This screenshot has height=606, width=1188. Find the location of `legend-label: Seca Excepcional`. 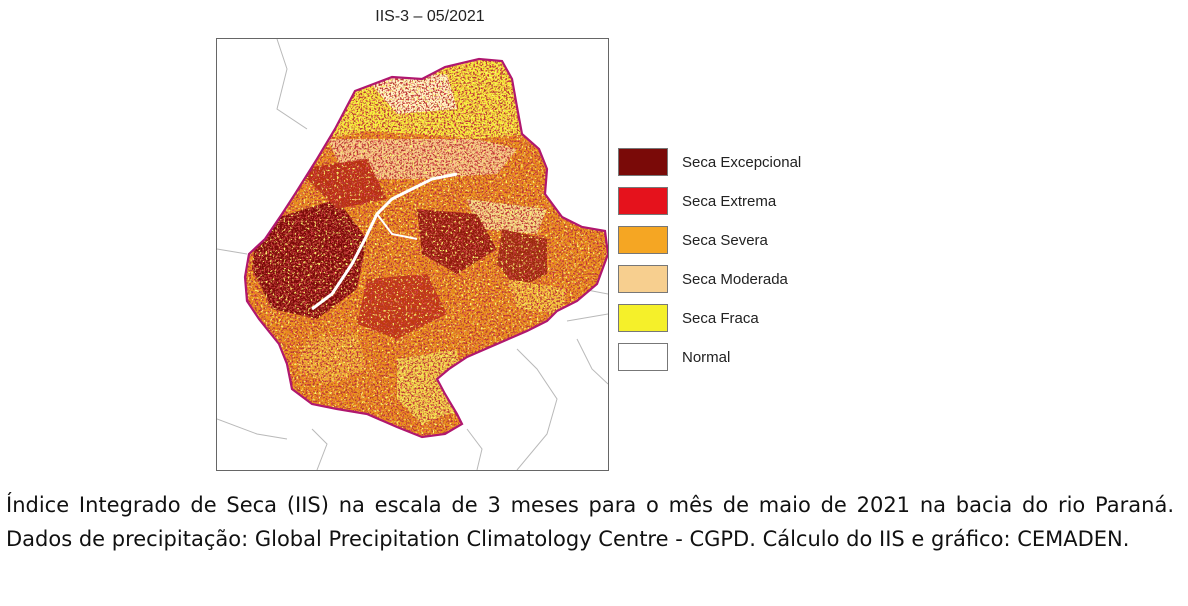

legend-label: Seca Excepcional is located at coordinates (742, 162).